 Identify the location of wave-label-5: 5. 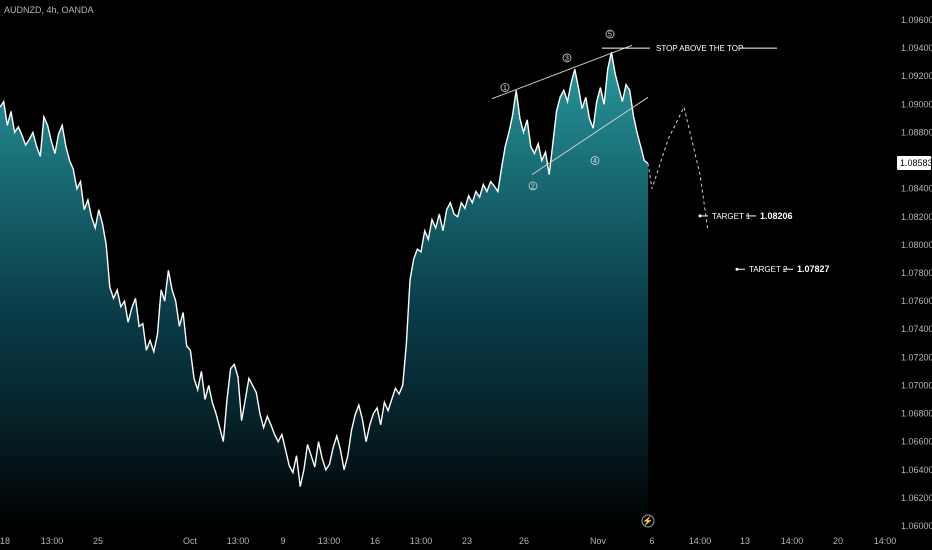
(610, 35).